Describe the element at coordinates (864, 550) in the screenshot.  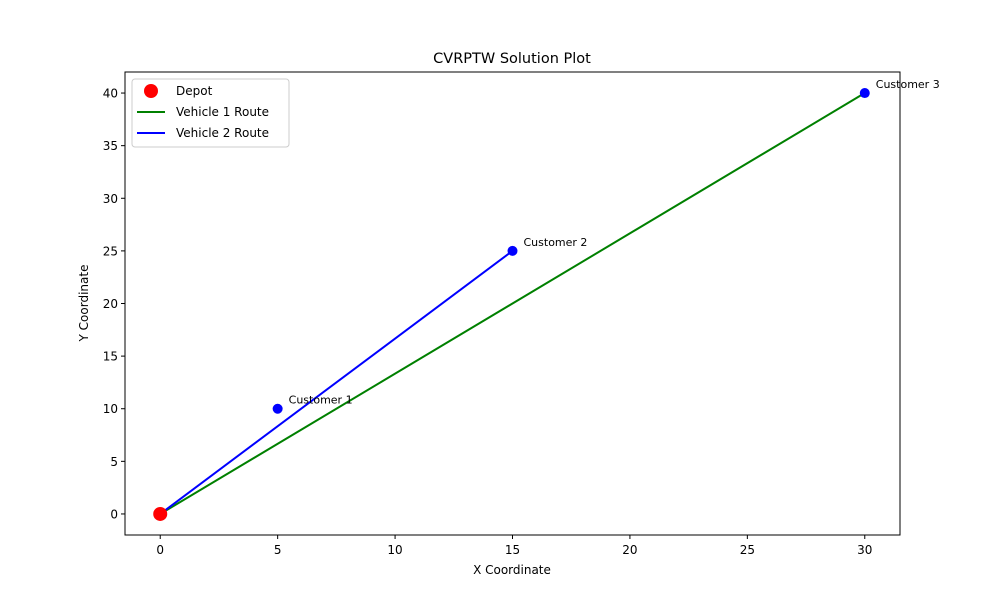
I see `x-tick-label: 30` at that location.